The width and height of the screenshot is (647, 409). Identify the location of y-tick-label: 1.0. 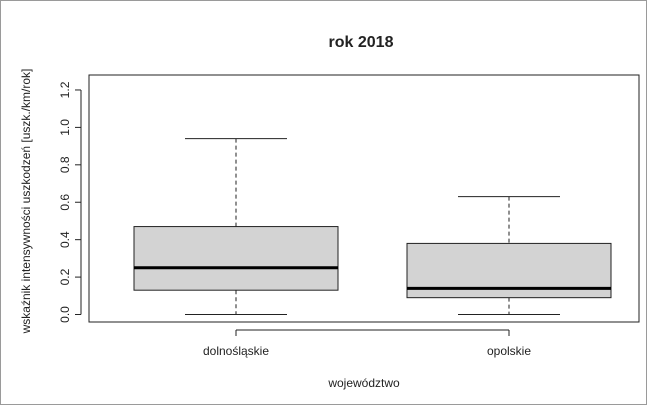
(65, 127).